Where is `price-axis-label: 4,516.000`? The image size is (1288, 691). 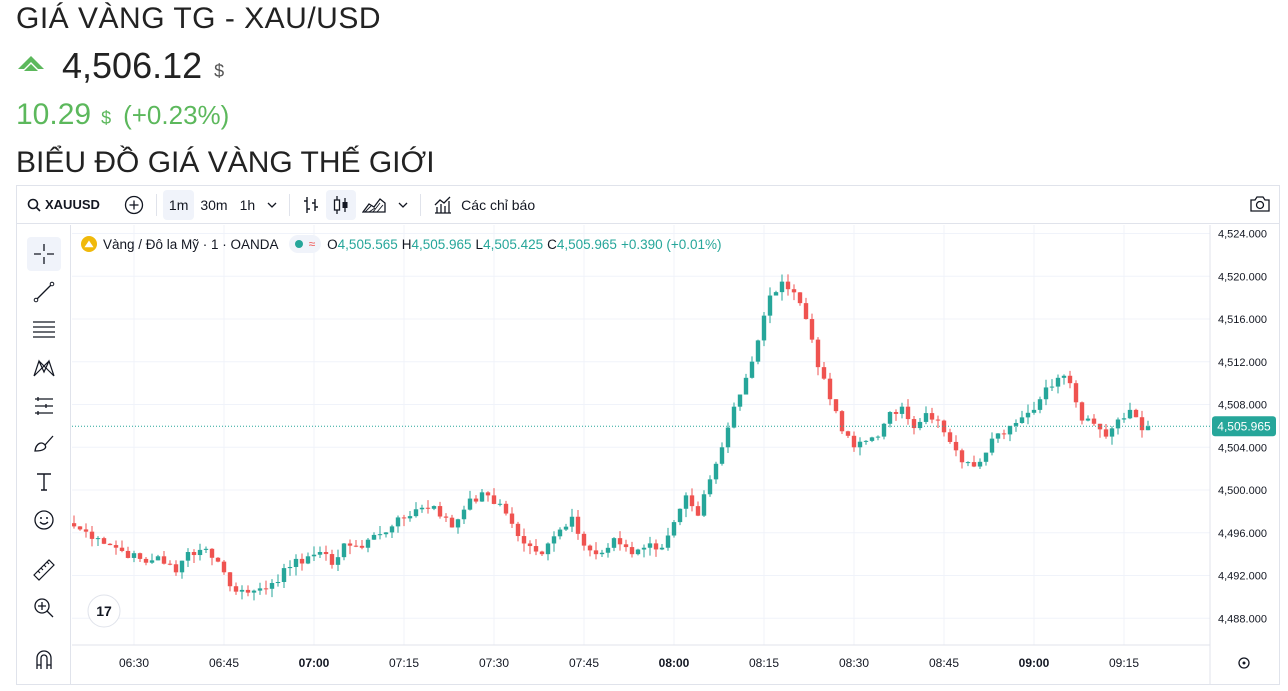 price-axis-label: 4,516.000 is located at coordinates (1242, 320).